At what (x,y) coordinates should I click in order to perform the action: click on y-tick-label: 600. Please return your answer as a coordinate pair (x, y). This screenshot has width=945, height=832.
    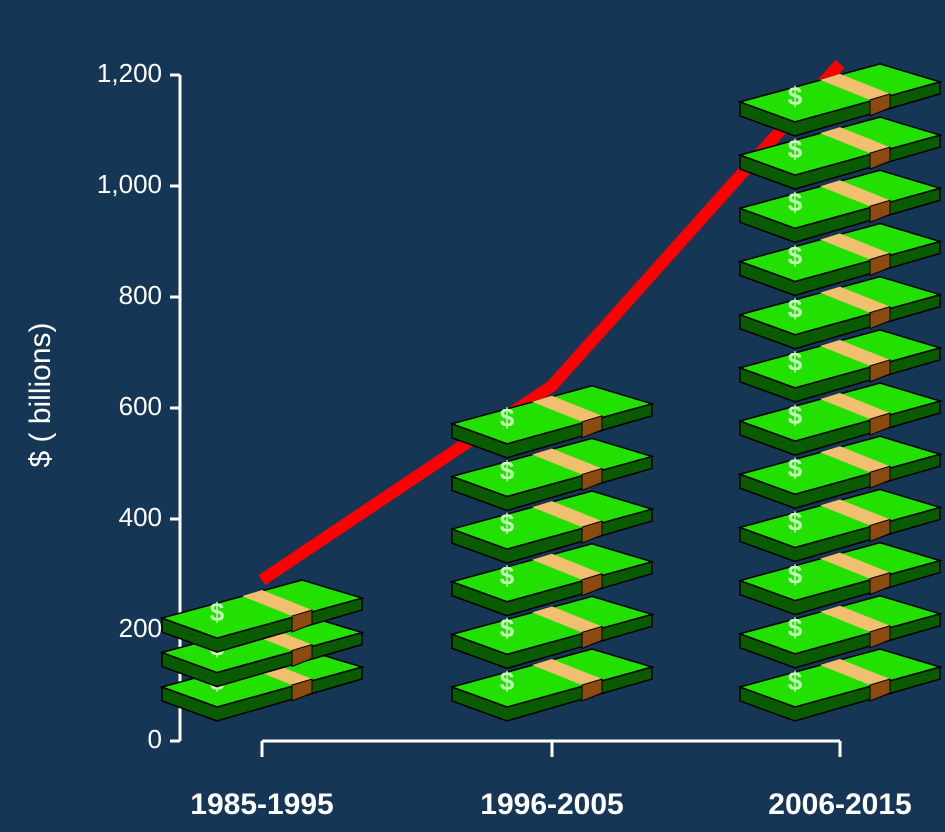
    Looking at the image, I should click on (140, 406).